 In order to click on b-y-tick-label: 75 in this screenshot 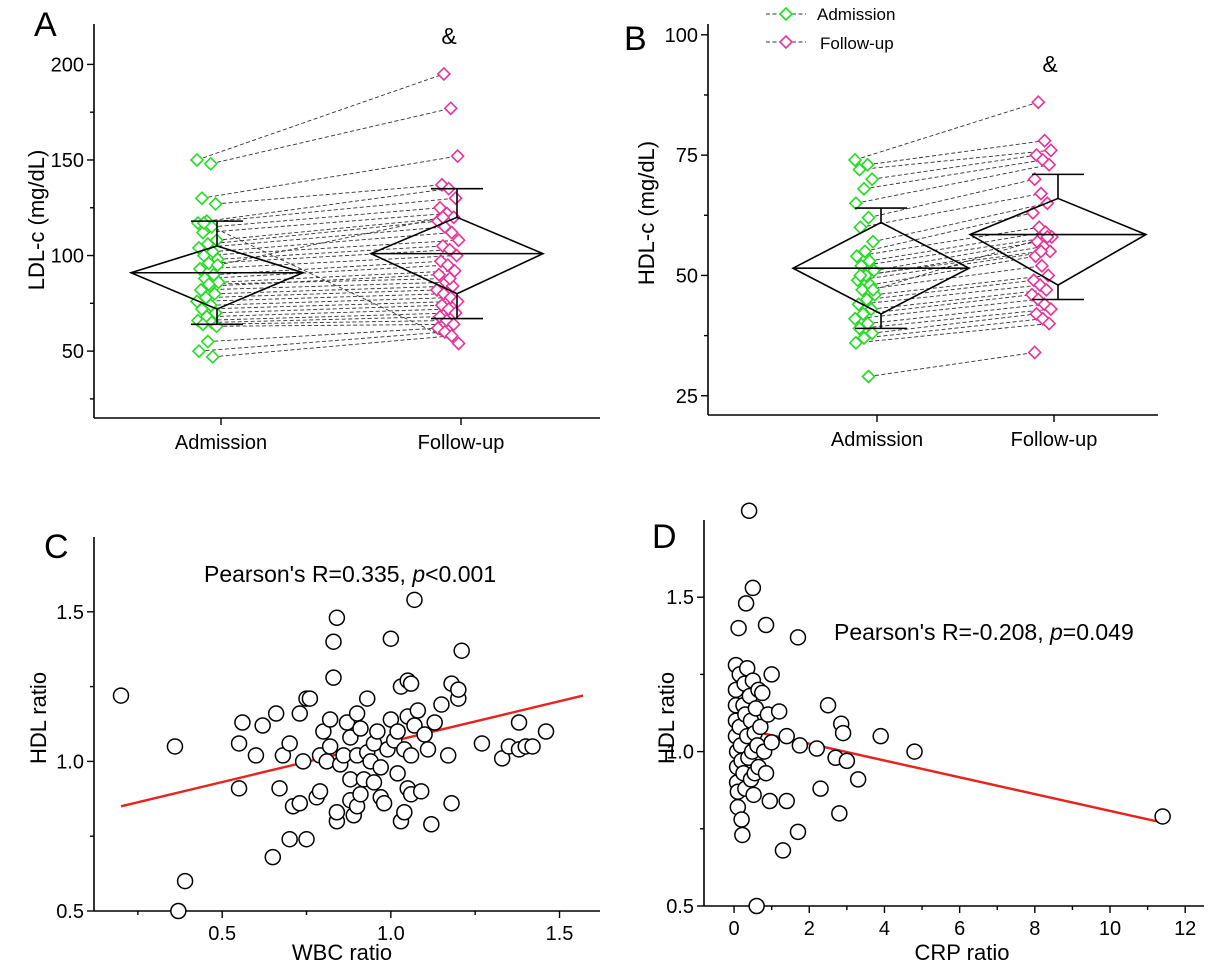, I will do `click(687, 156)`.